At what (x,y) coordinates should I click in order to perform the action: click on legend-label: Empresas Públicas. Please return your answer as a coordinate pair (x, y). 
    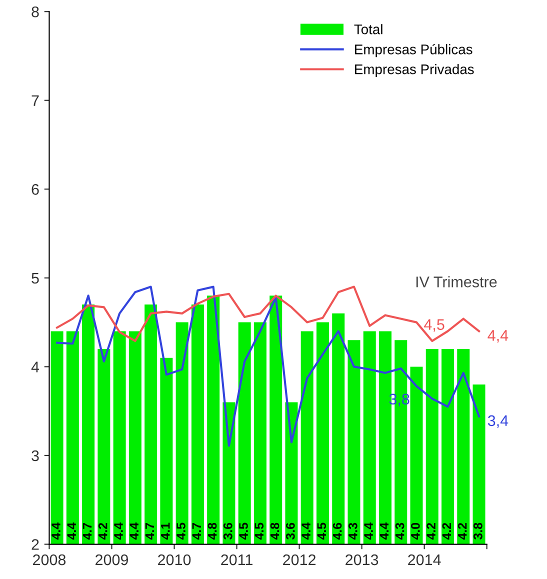
    Looking at the image, I should click on (413, 51).